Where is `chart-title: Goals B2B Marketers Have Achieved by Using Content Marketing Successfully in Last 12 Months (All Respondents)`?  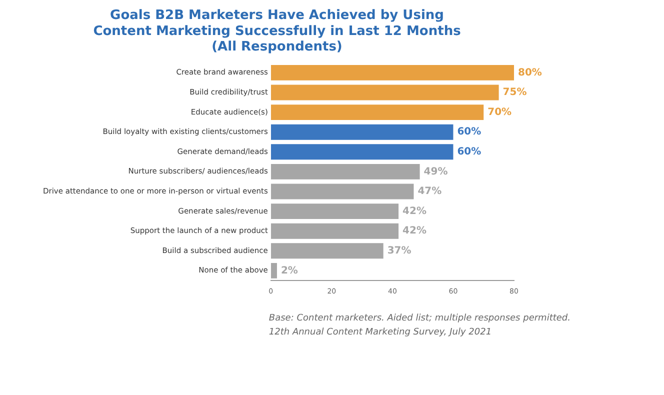
chart-title: Goals B2B Marketers Have Achieved by Using Content Marketing Successfully in Last 12 Months (All Respondents) is located at coordinates (277, 31).